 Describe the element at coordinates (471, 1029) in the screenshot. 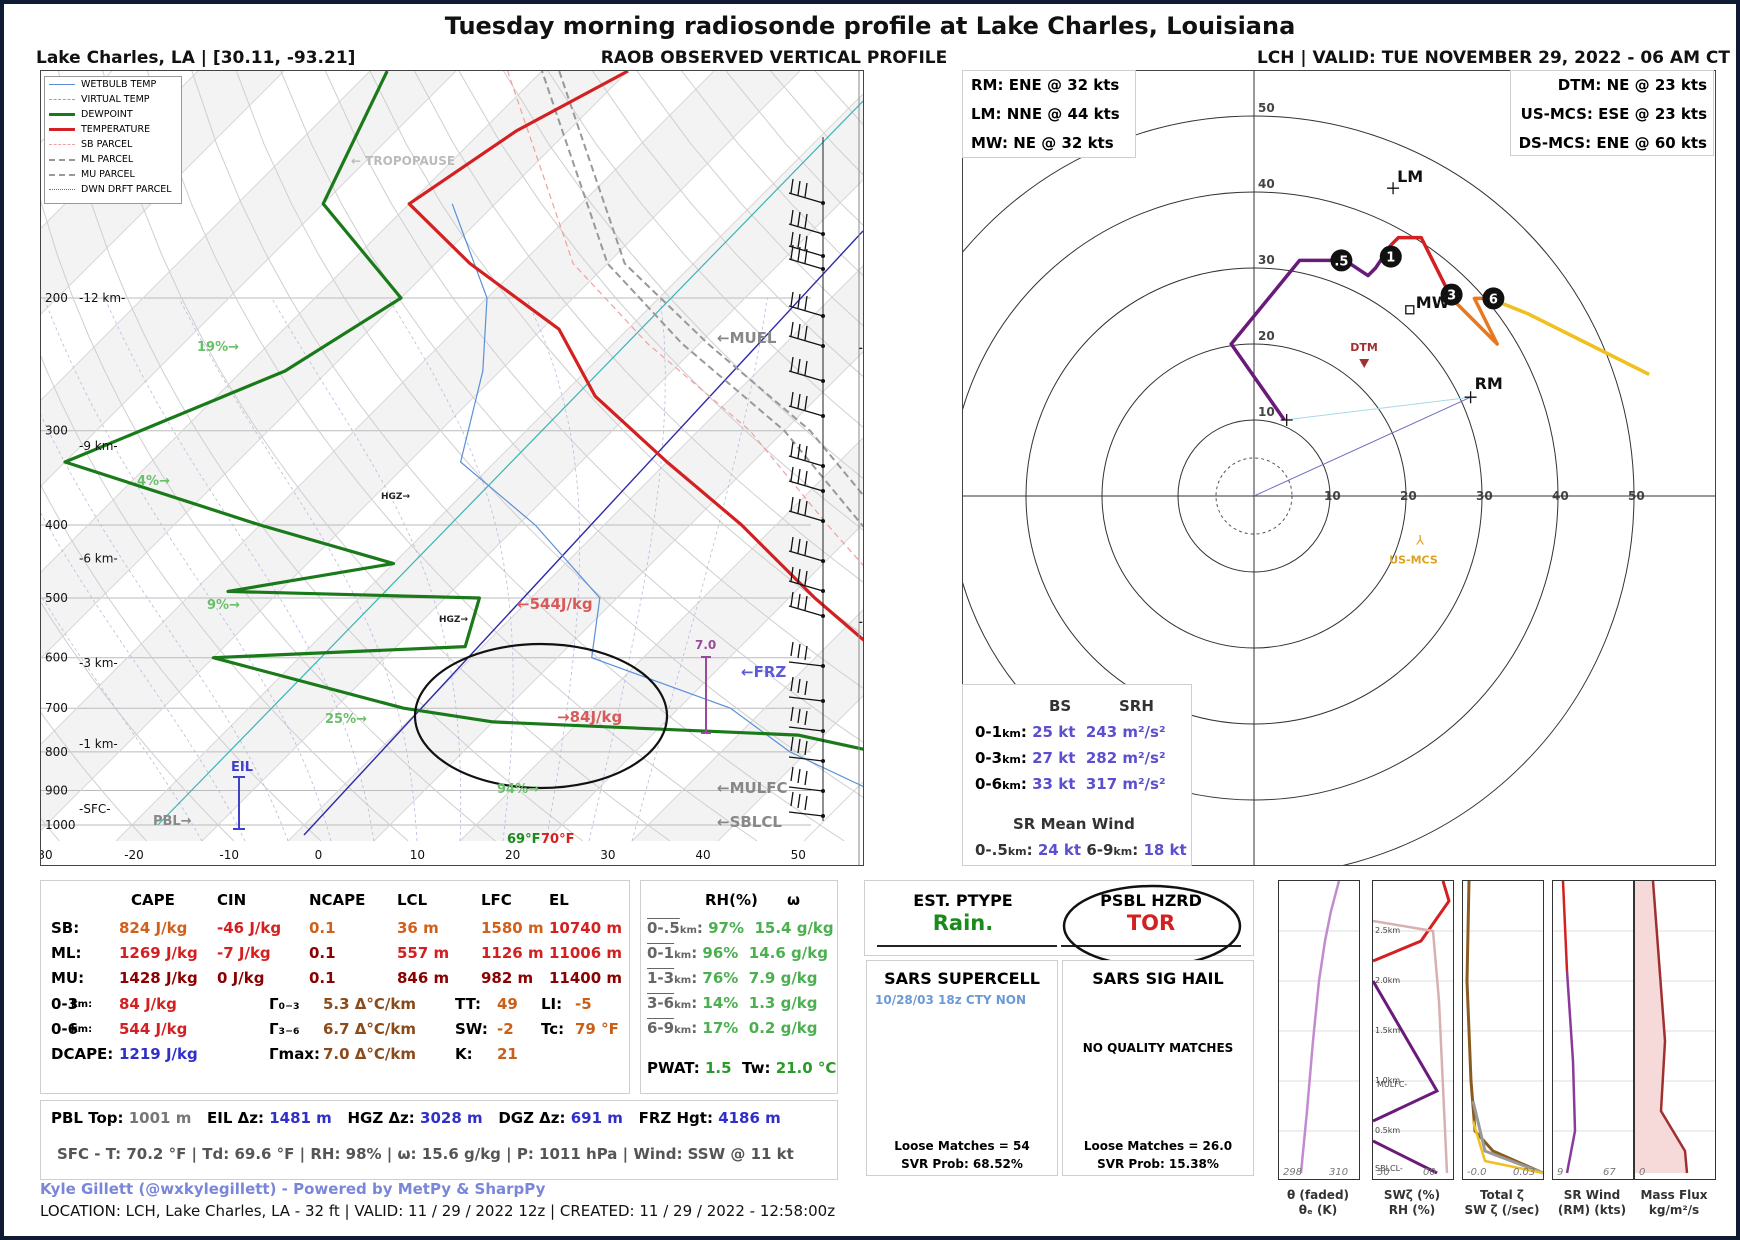

I see `param-label: SW:` at that location.